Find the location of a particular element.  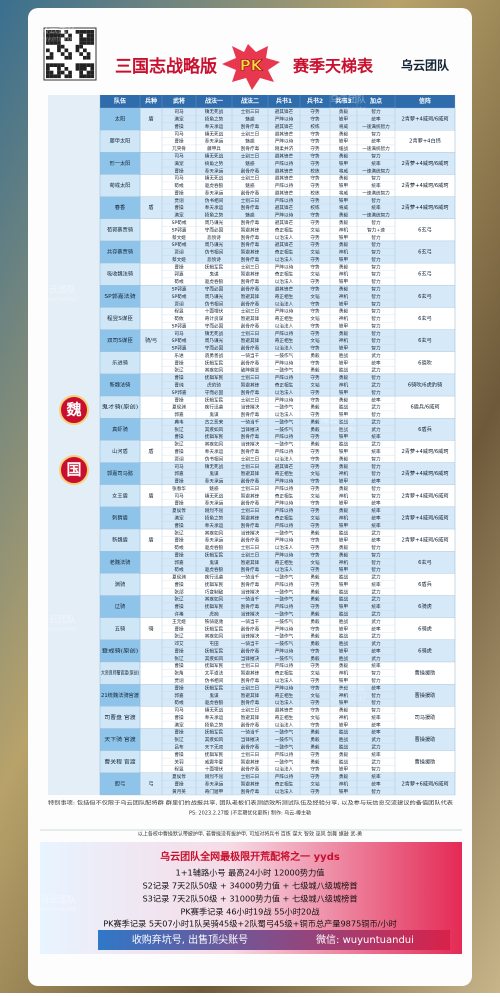

cell: 威震华夏 is located at coordinates (214, 761).